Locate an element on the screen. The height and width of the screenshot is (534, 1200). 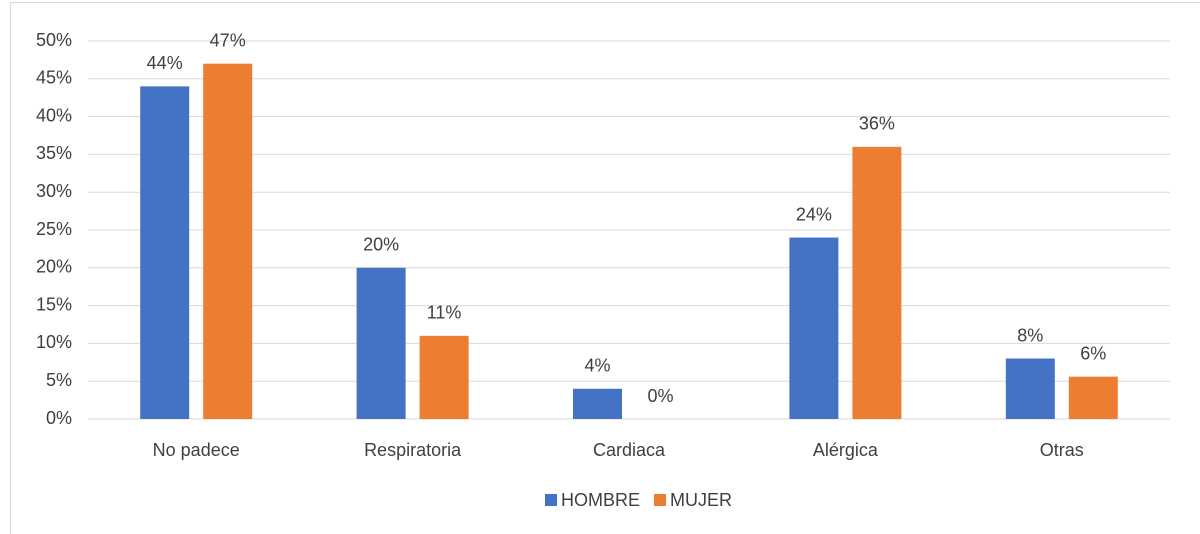
y-tick-label: 45% is located at coordinates (54, 78).